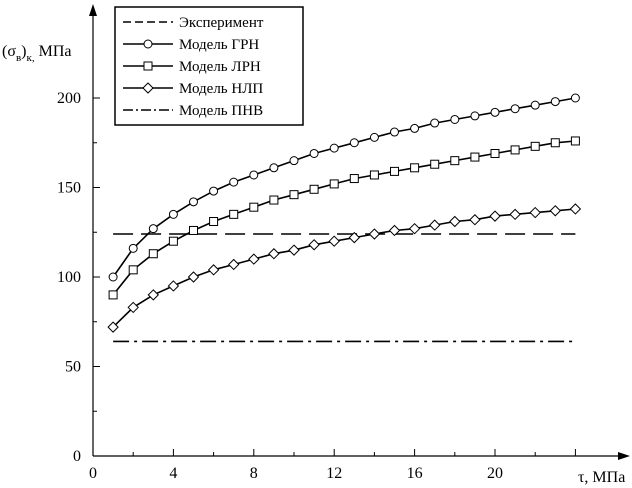  I want to click on x-tick-label: 20, so click(495, 473).